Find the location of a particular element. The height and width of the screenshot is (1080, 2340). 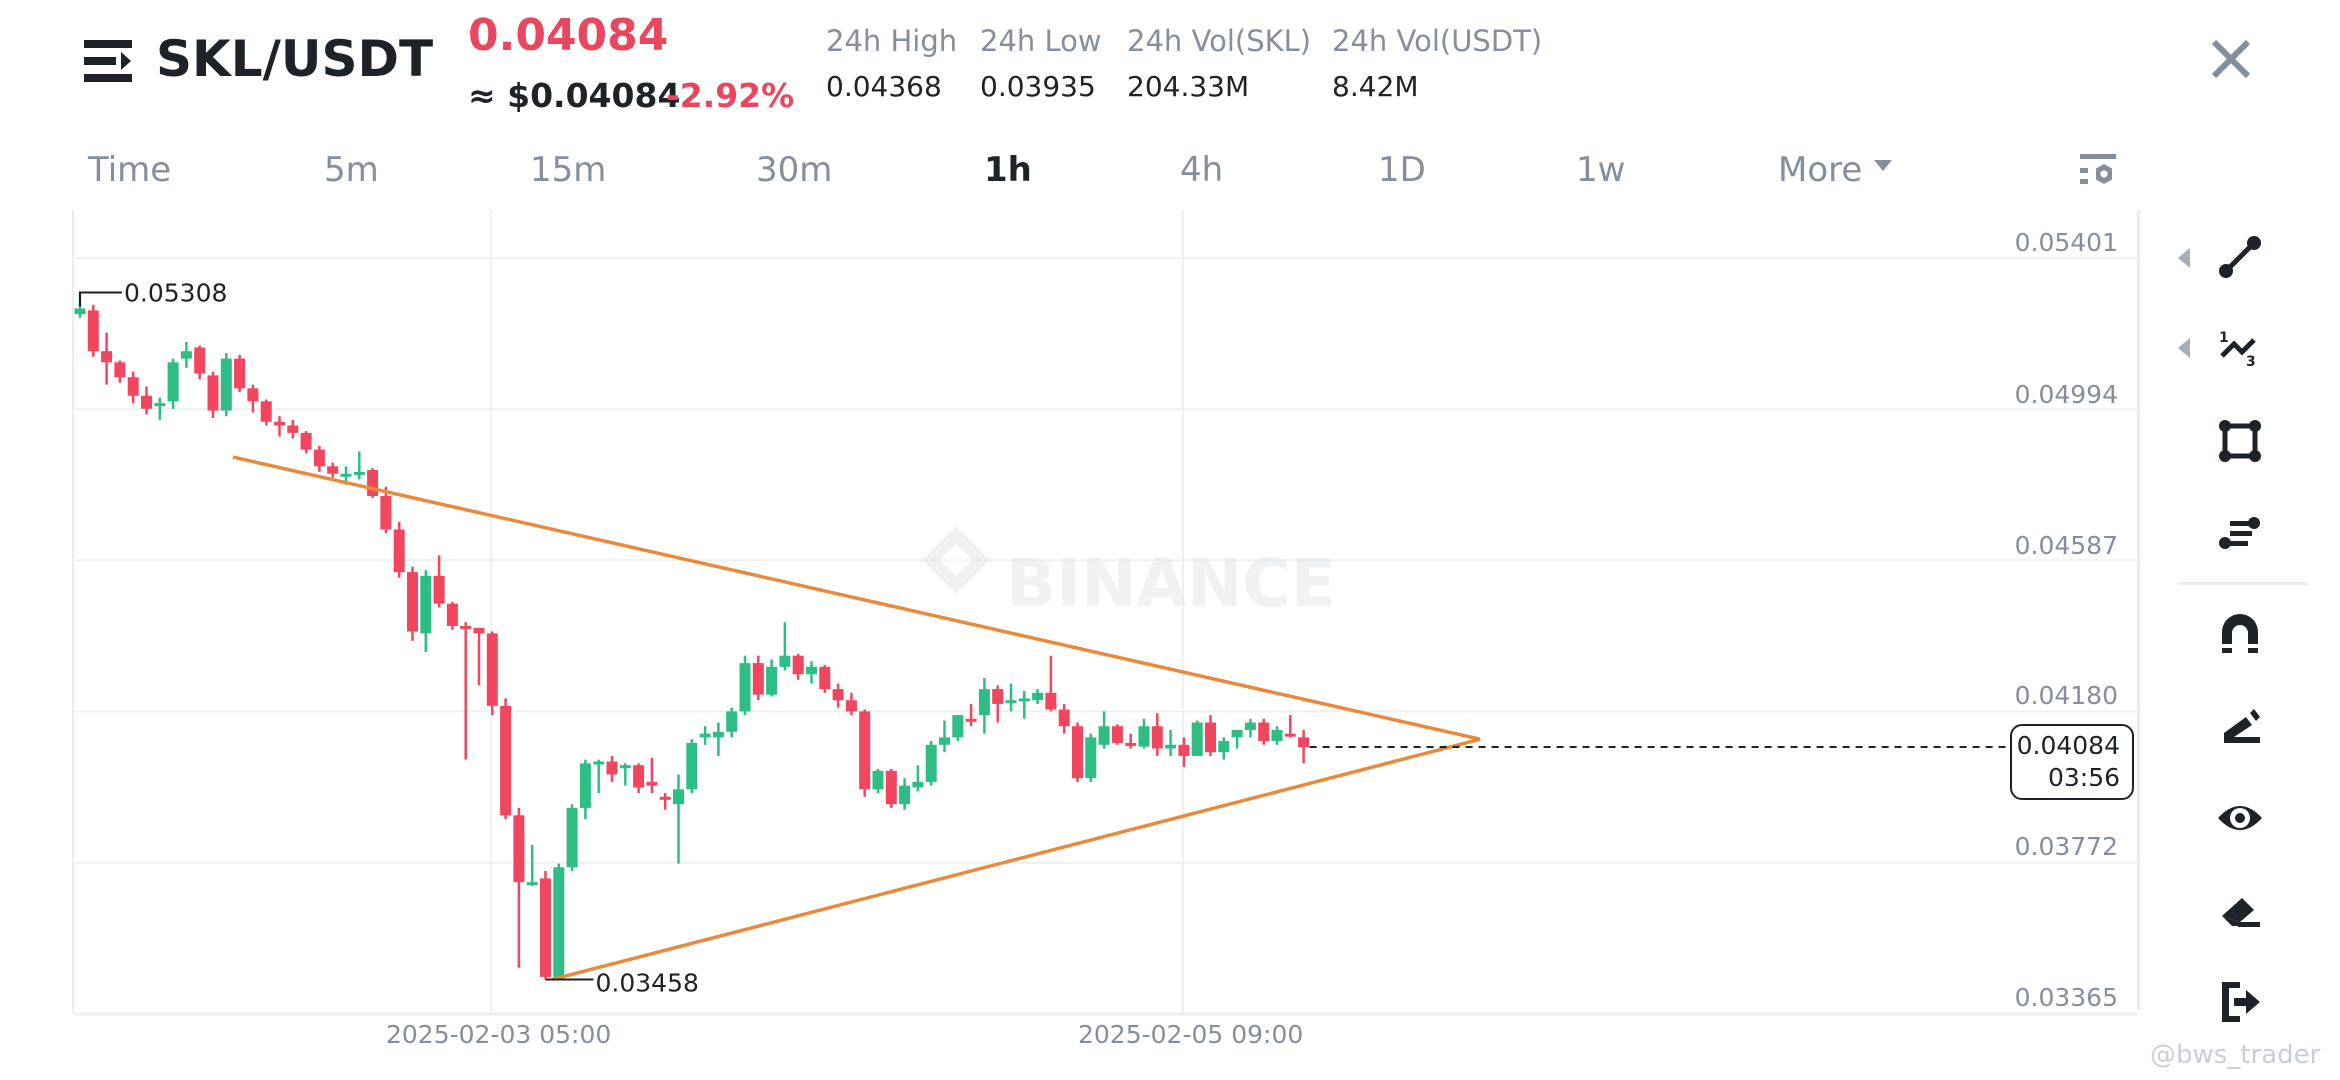

price-change-percent: -2.92% is located at coordinates (730, 95).